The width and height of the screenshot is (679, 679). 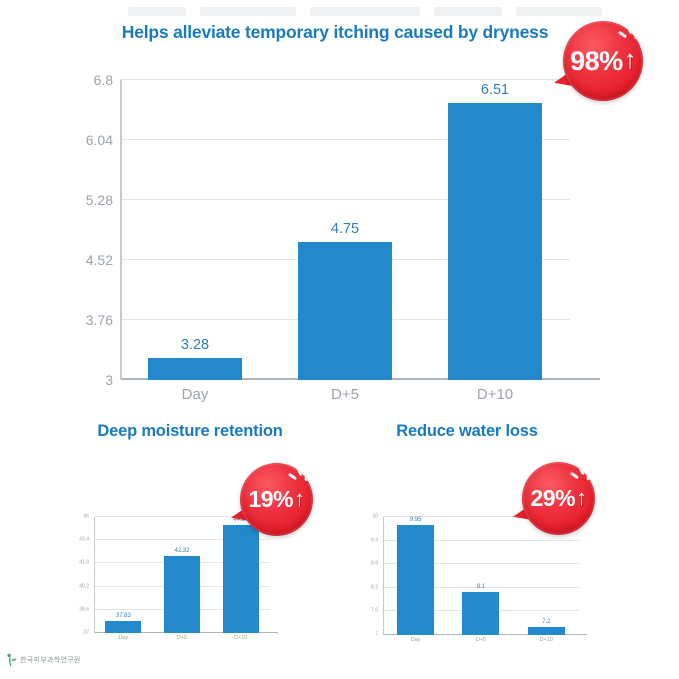 What do you see at coordinates (12, 660) in the screenshot?
I see `sprout-logo-icon` at bounding box center [12, 660].